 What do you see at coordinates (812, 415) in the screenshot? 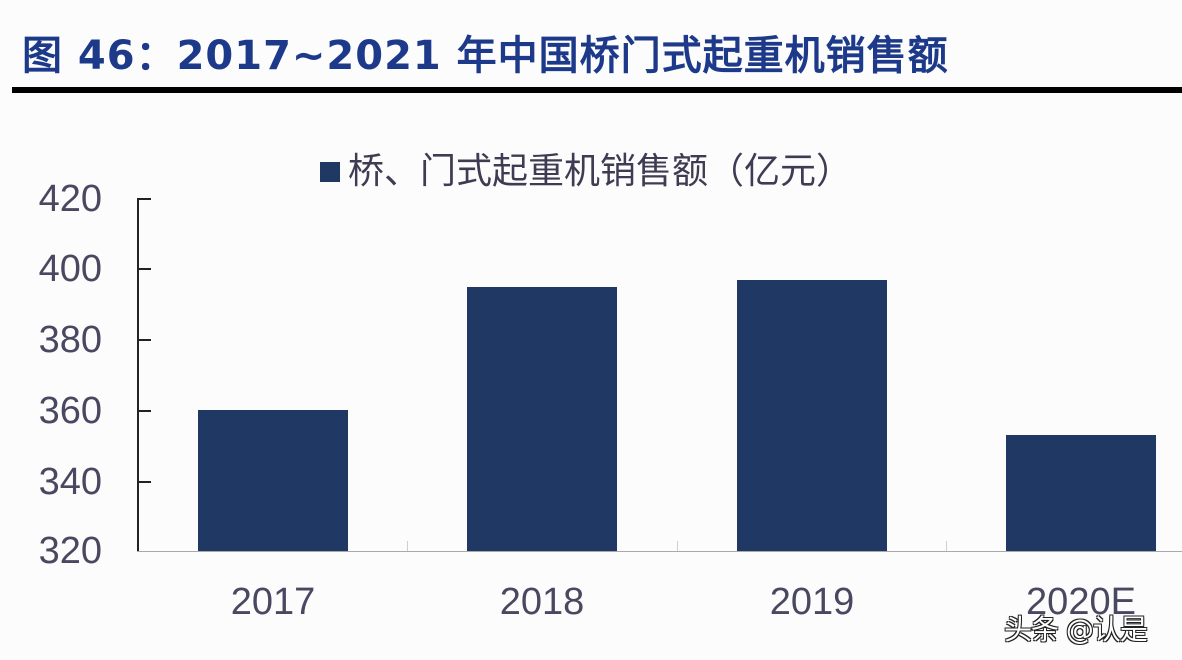
I see `bar-2019` at bounding box center [812, 415].